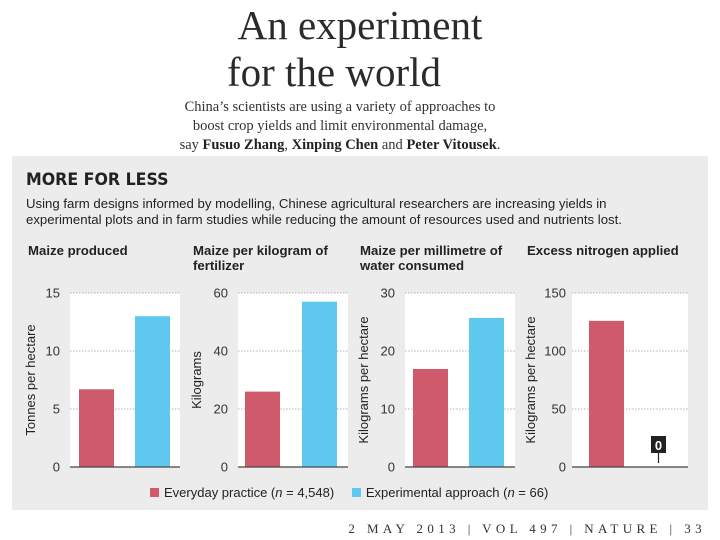 Image resolution: width=720 pixels, height=540 pixels. Describe the element at coordinates (196, 380) in the screenshot. I see `y-axis-label: Kilograms` at that location.